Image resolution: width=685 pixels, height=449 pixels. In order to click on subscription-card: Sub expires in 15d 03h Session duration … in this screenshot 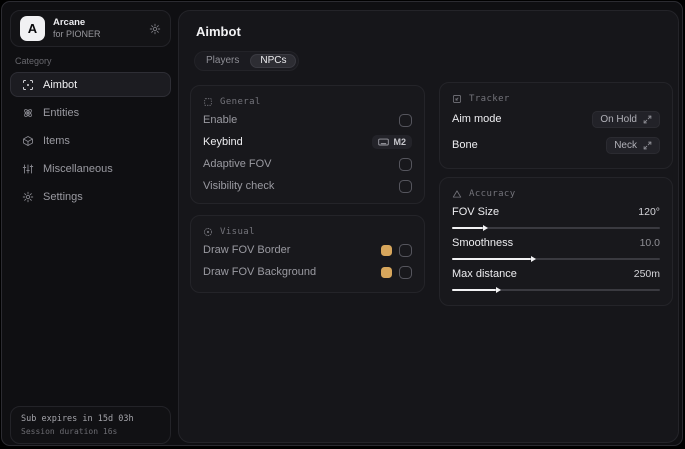, I will do `click(90, 425)`.